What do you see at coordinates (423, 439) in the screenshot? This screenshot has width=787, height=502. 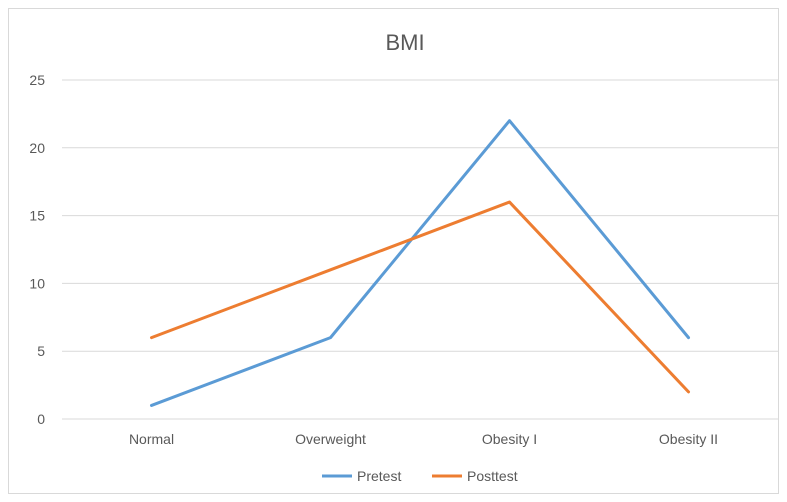 I see `x-axis-ticks: Normal Overweight Obesity I Obesity II` at bounding box center [423, 439].